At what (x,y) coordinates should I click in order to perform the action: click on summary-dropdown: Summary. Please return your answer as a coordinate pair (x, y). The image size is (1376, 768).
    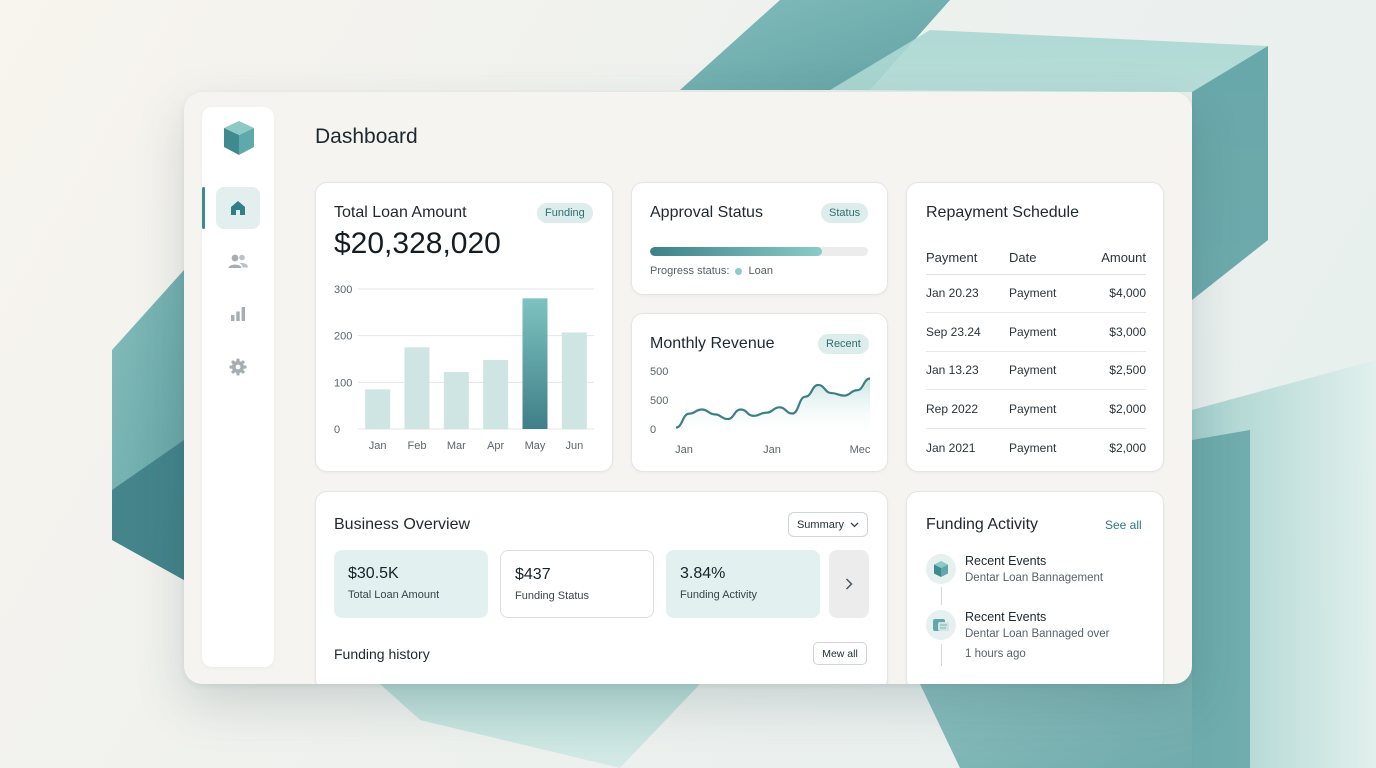
    Looking at the image, I should click on (828, 524).